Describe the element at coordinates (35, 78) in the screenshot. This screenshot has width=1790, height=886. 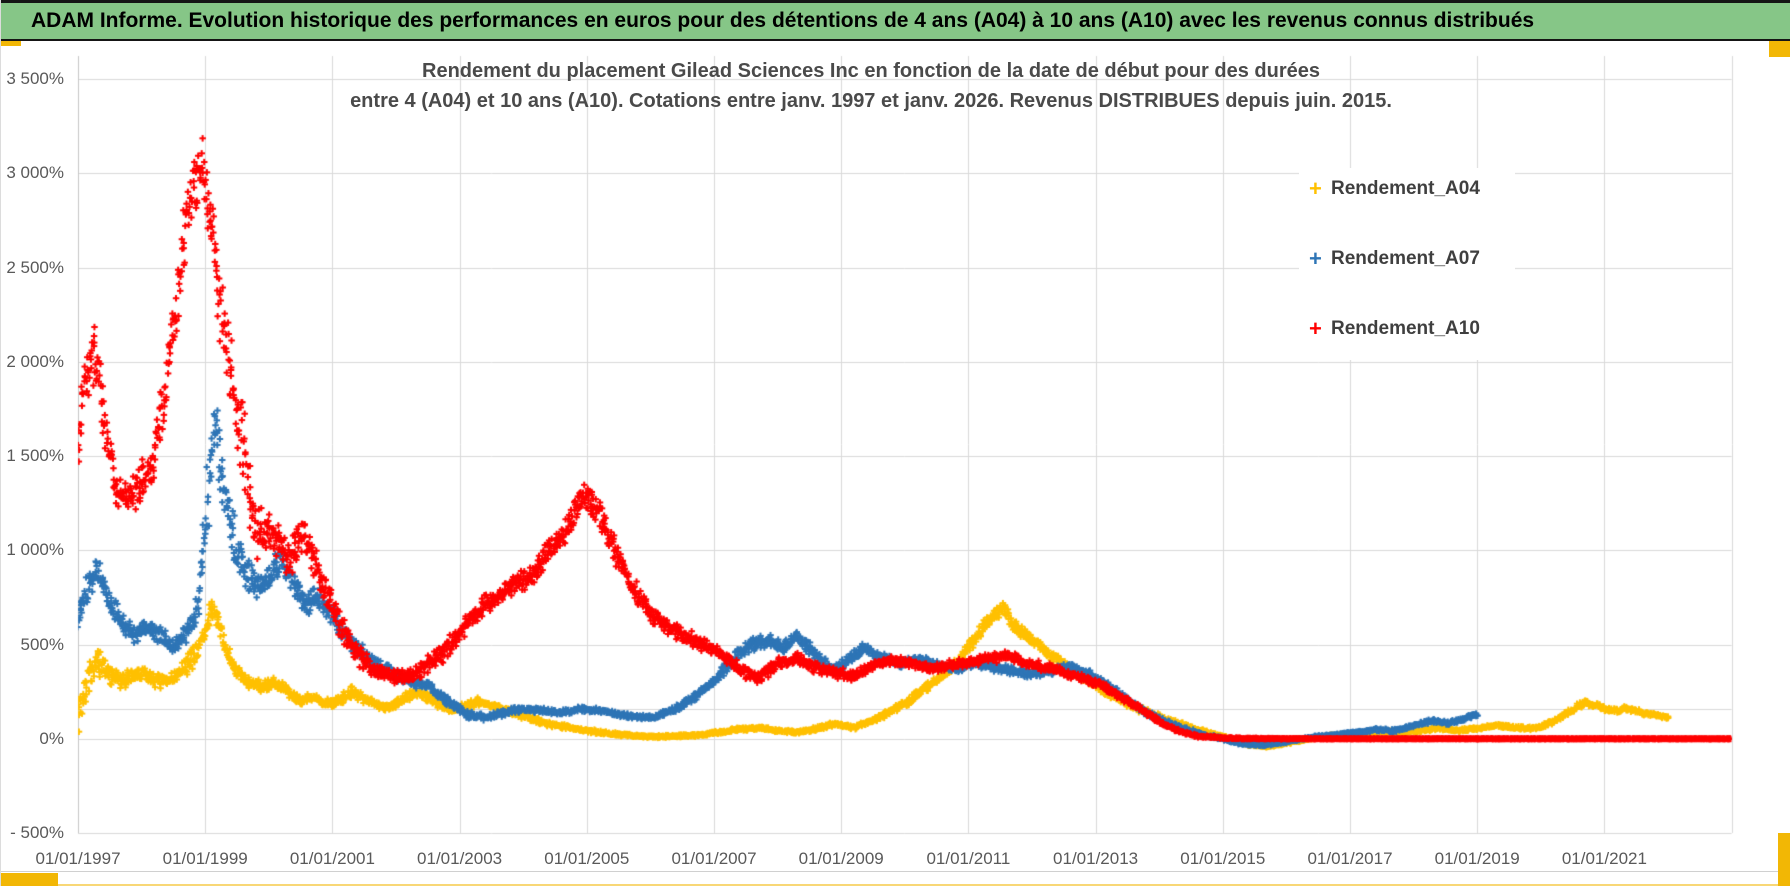
I see `y-axis-tick-label: 3 500%` at that location.